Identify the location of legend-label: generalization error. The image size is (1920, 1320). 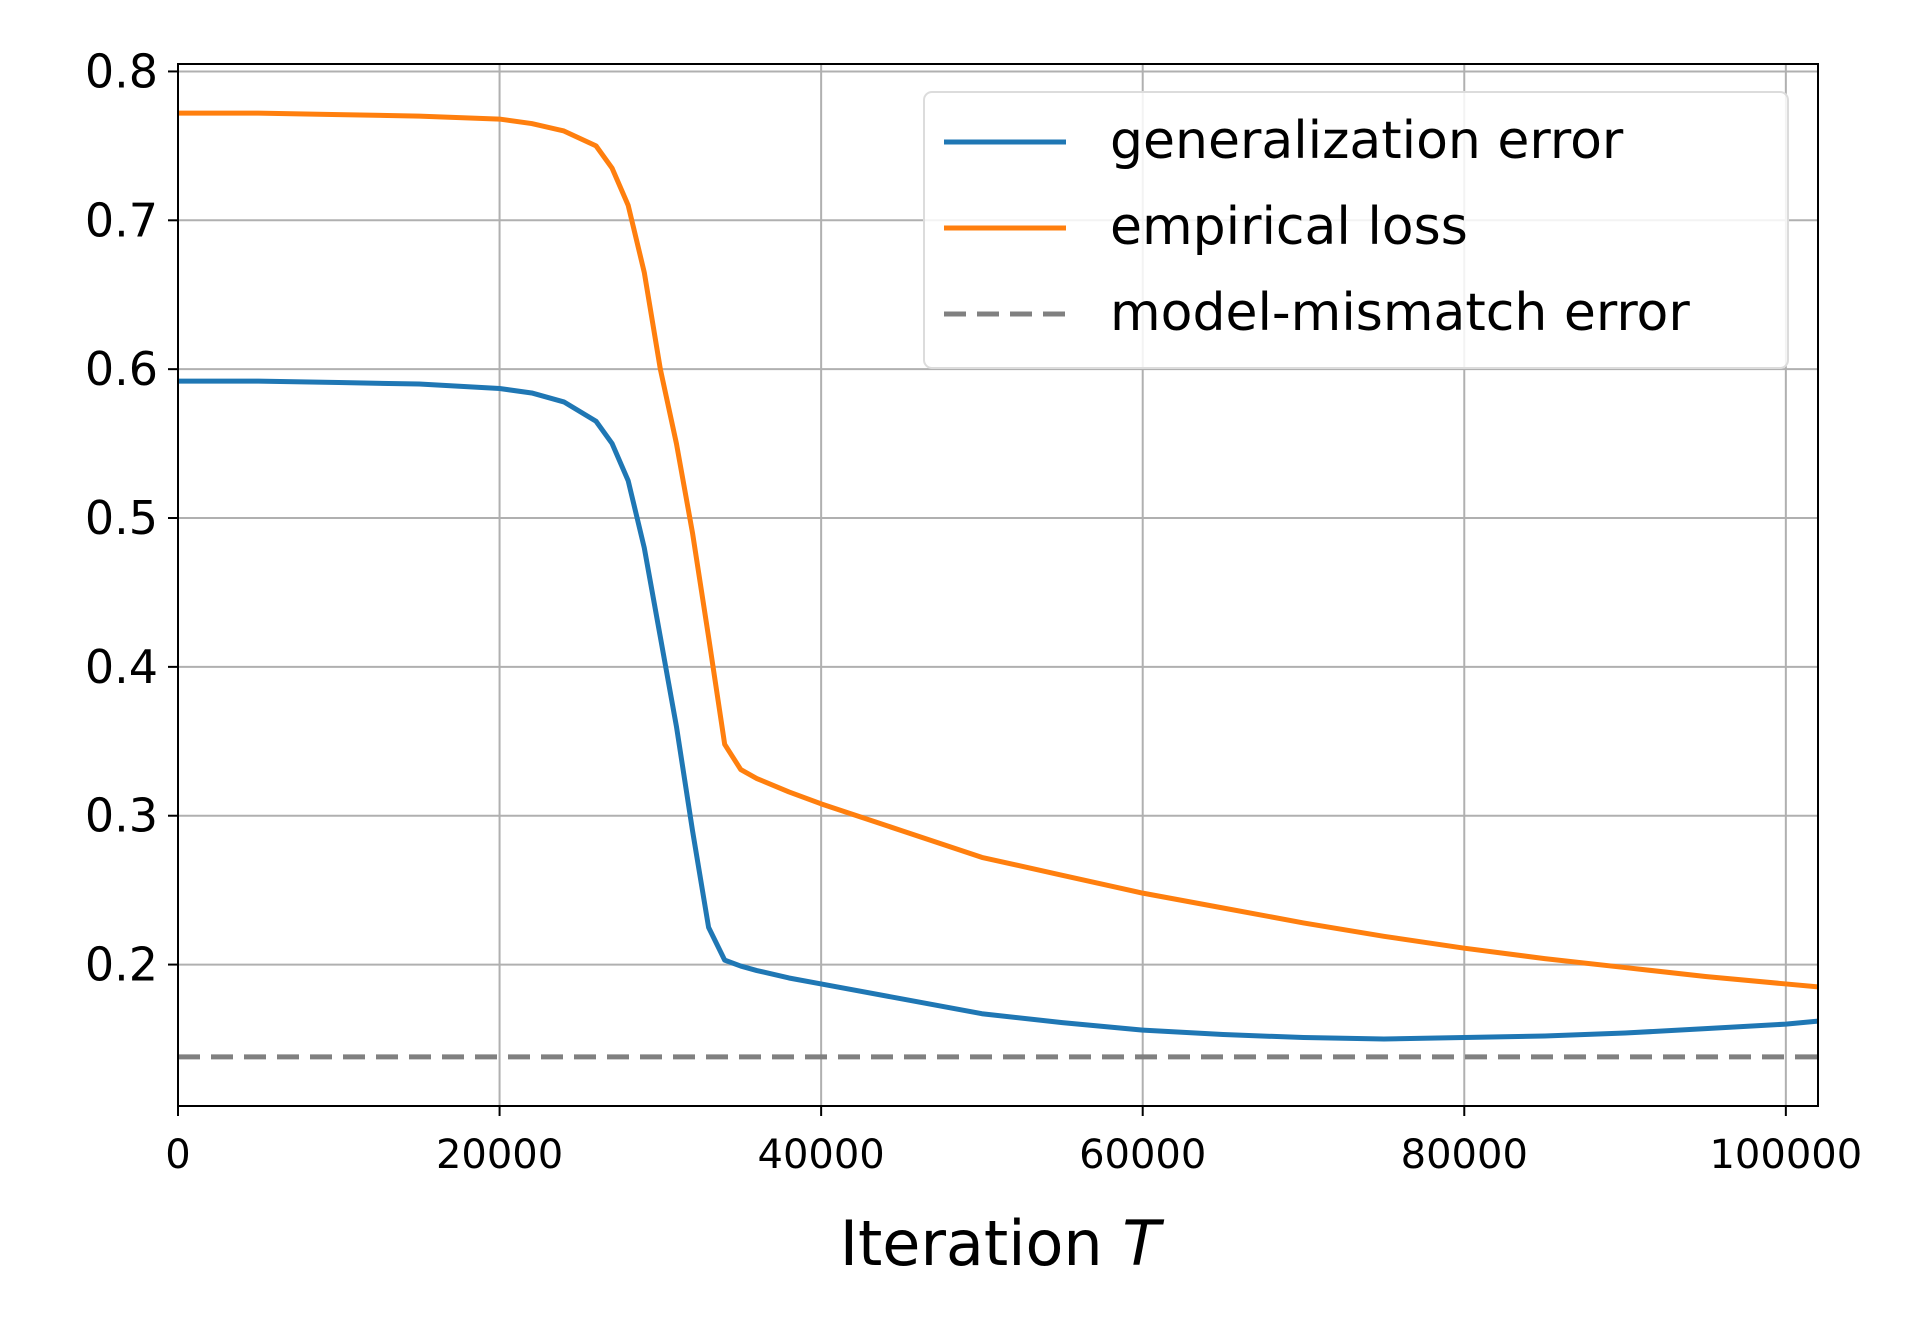
(1367, 141).